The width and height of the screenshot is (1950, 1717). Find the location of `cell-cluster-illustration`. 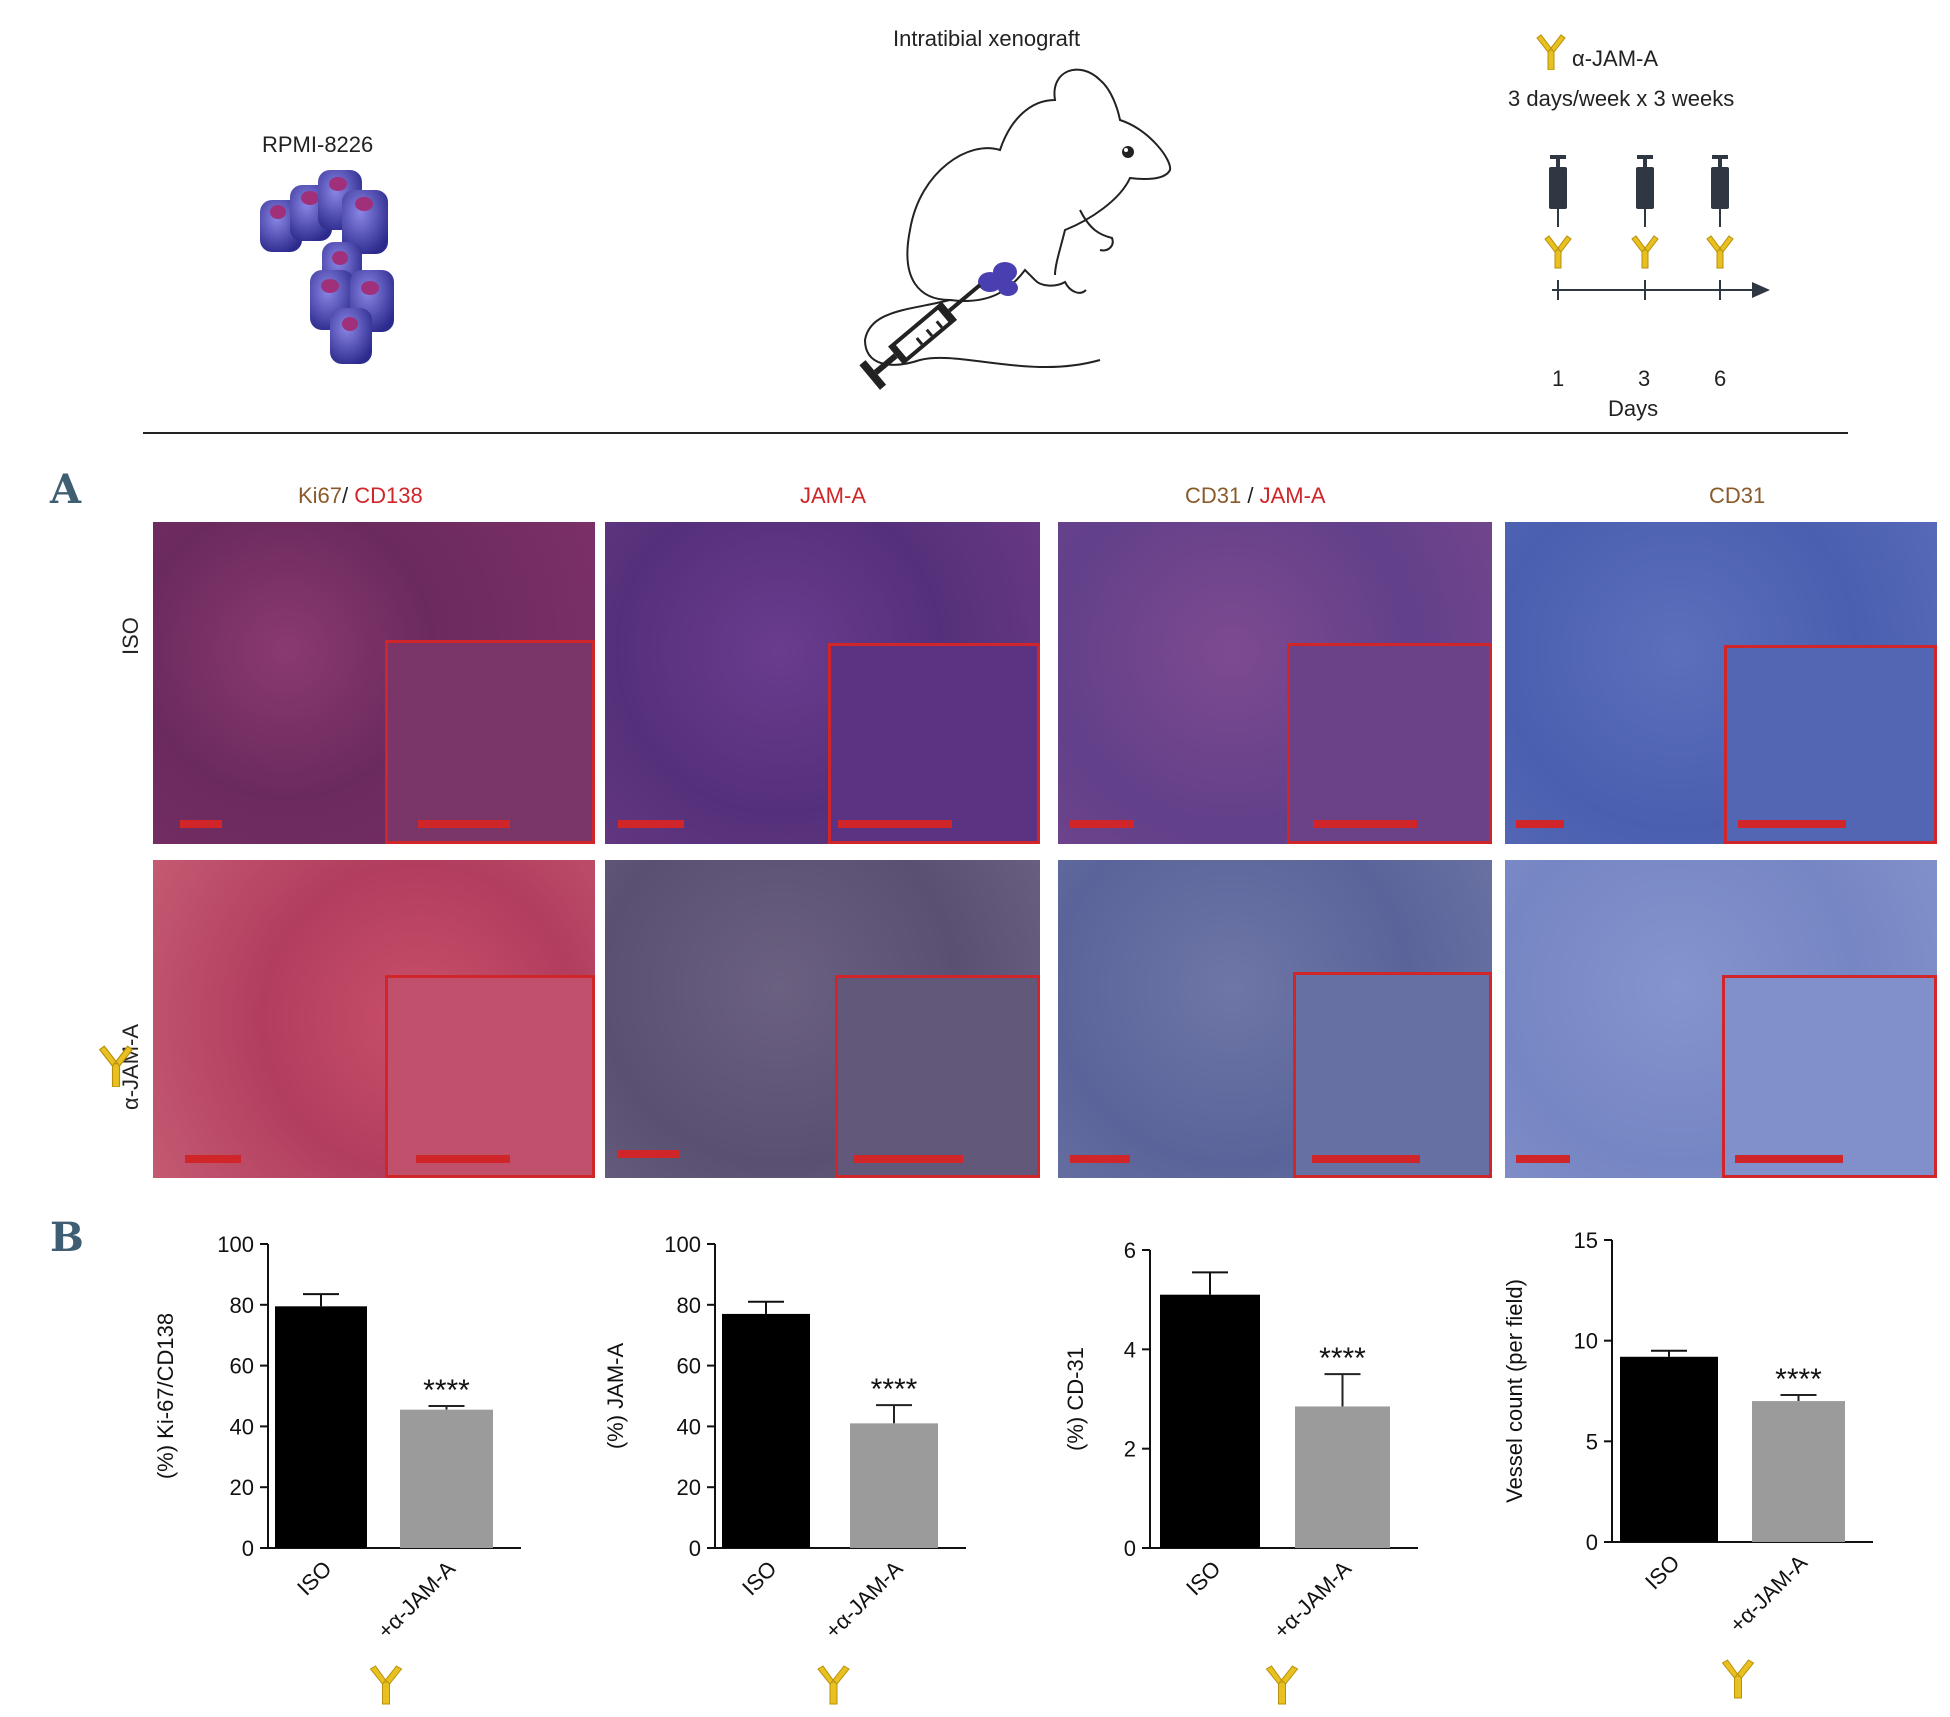

cell-cluster-illustration is located at coordinates (327, 267).